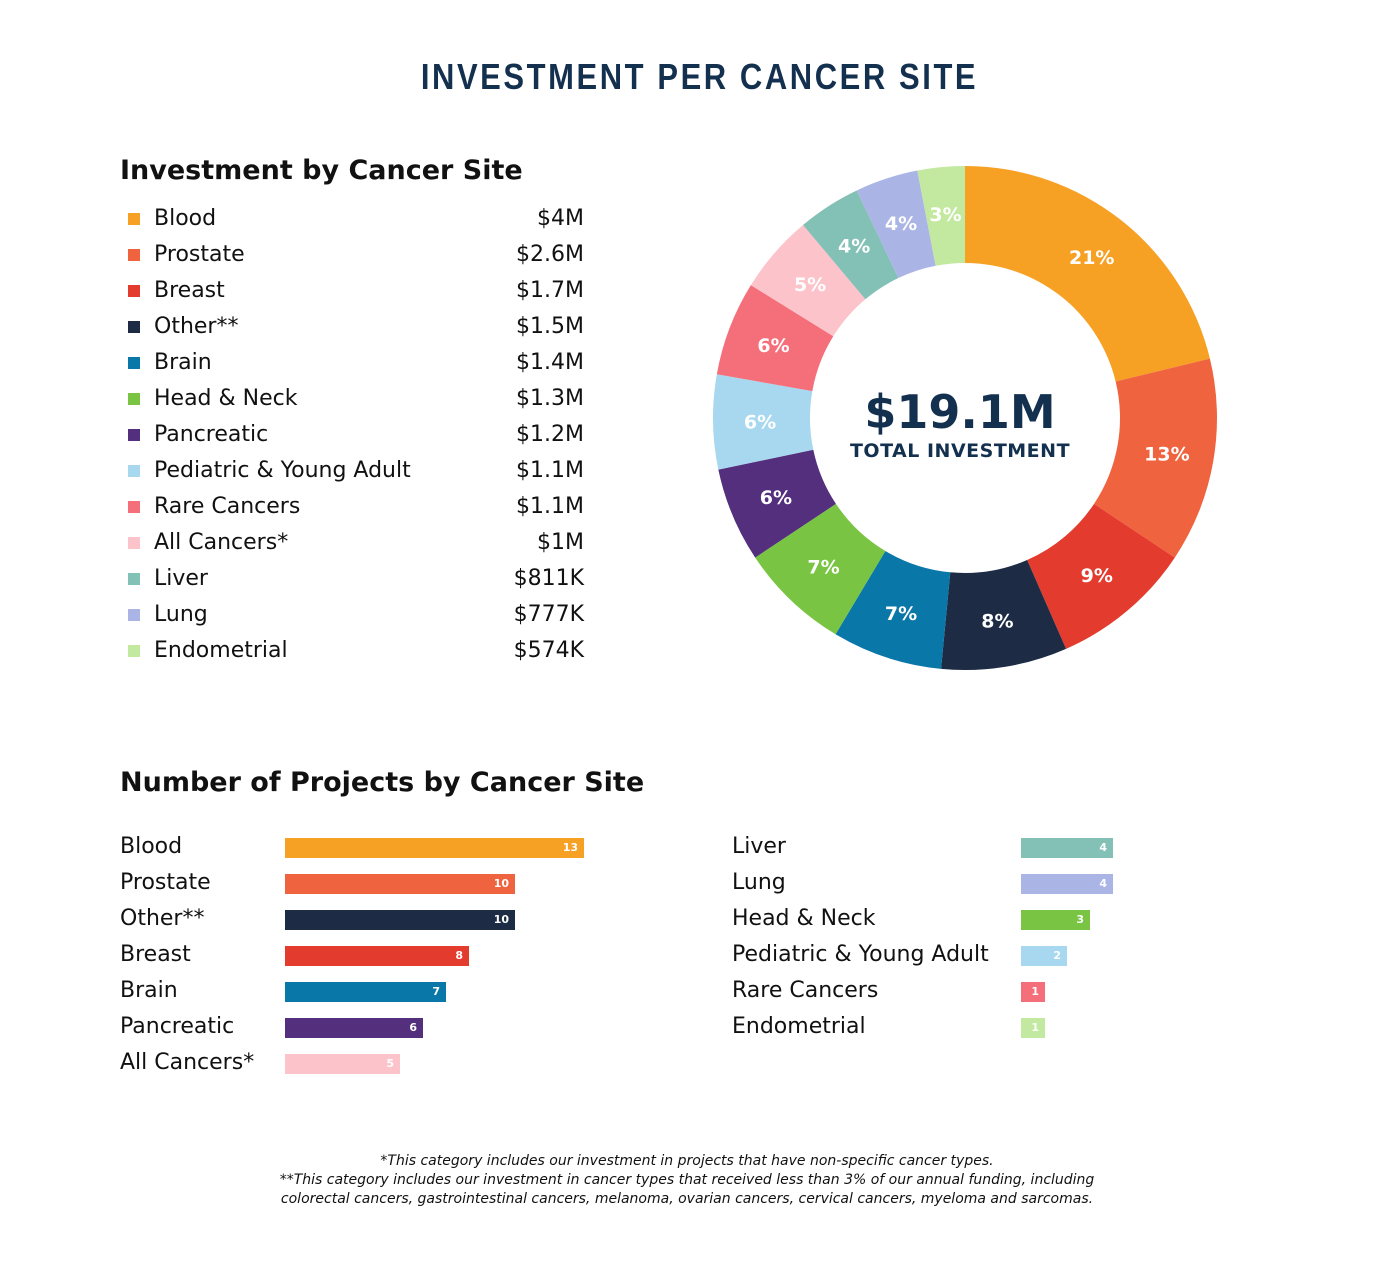 Image resolution: width=1399 pixels, height=1277 pixels. What do you see at coordinates (550, 398) in the screenshot?
I see `legend-amount: $1.3M` at bounding box center [550, 398].